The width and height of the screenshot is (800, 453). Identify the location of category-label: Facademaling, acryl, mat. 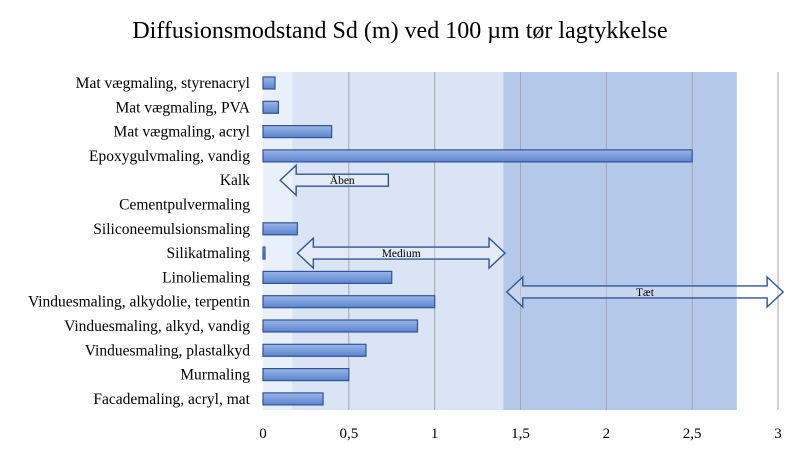
(171, 399).